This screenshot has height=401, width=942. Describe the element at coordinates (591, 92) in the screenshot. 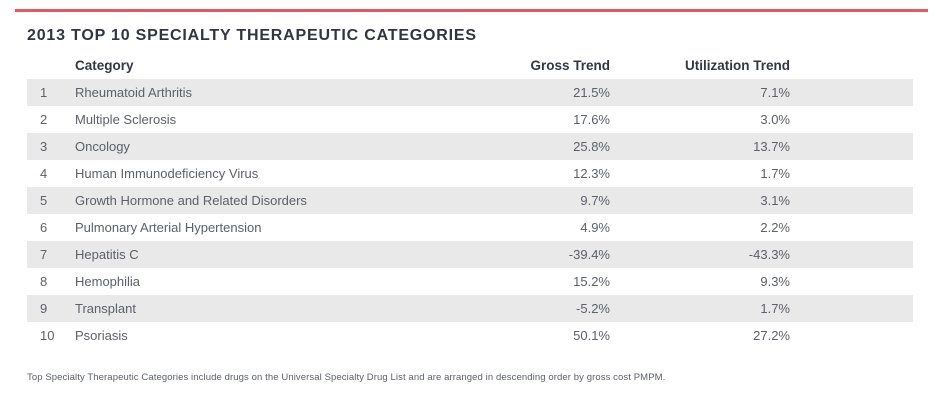

I see `gross-trend-cell: 21.5%` at that location.